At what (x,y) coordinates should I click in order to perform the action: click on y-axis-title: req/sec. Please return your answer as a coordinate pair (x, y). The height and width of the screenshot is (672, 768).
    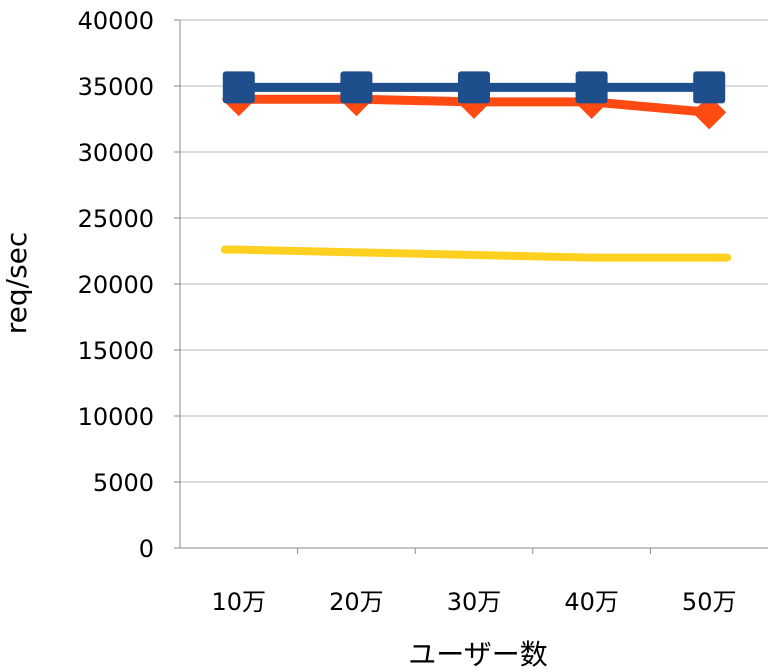
    Looking at the image, I should click on (16, 283).